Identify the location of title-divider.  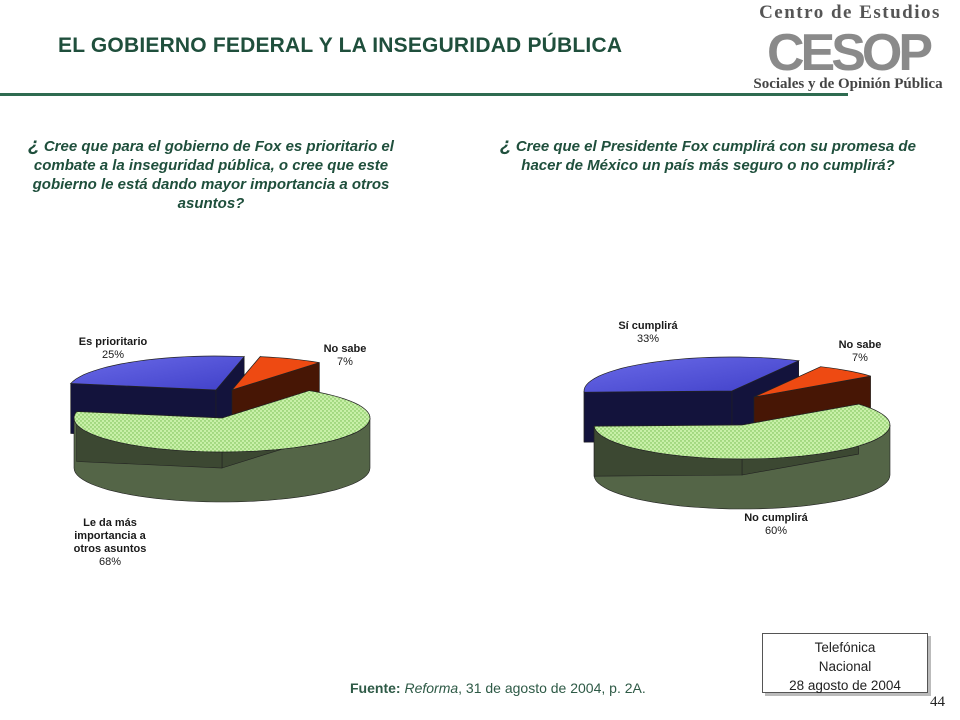
(424, 94).